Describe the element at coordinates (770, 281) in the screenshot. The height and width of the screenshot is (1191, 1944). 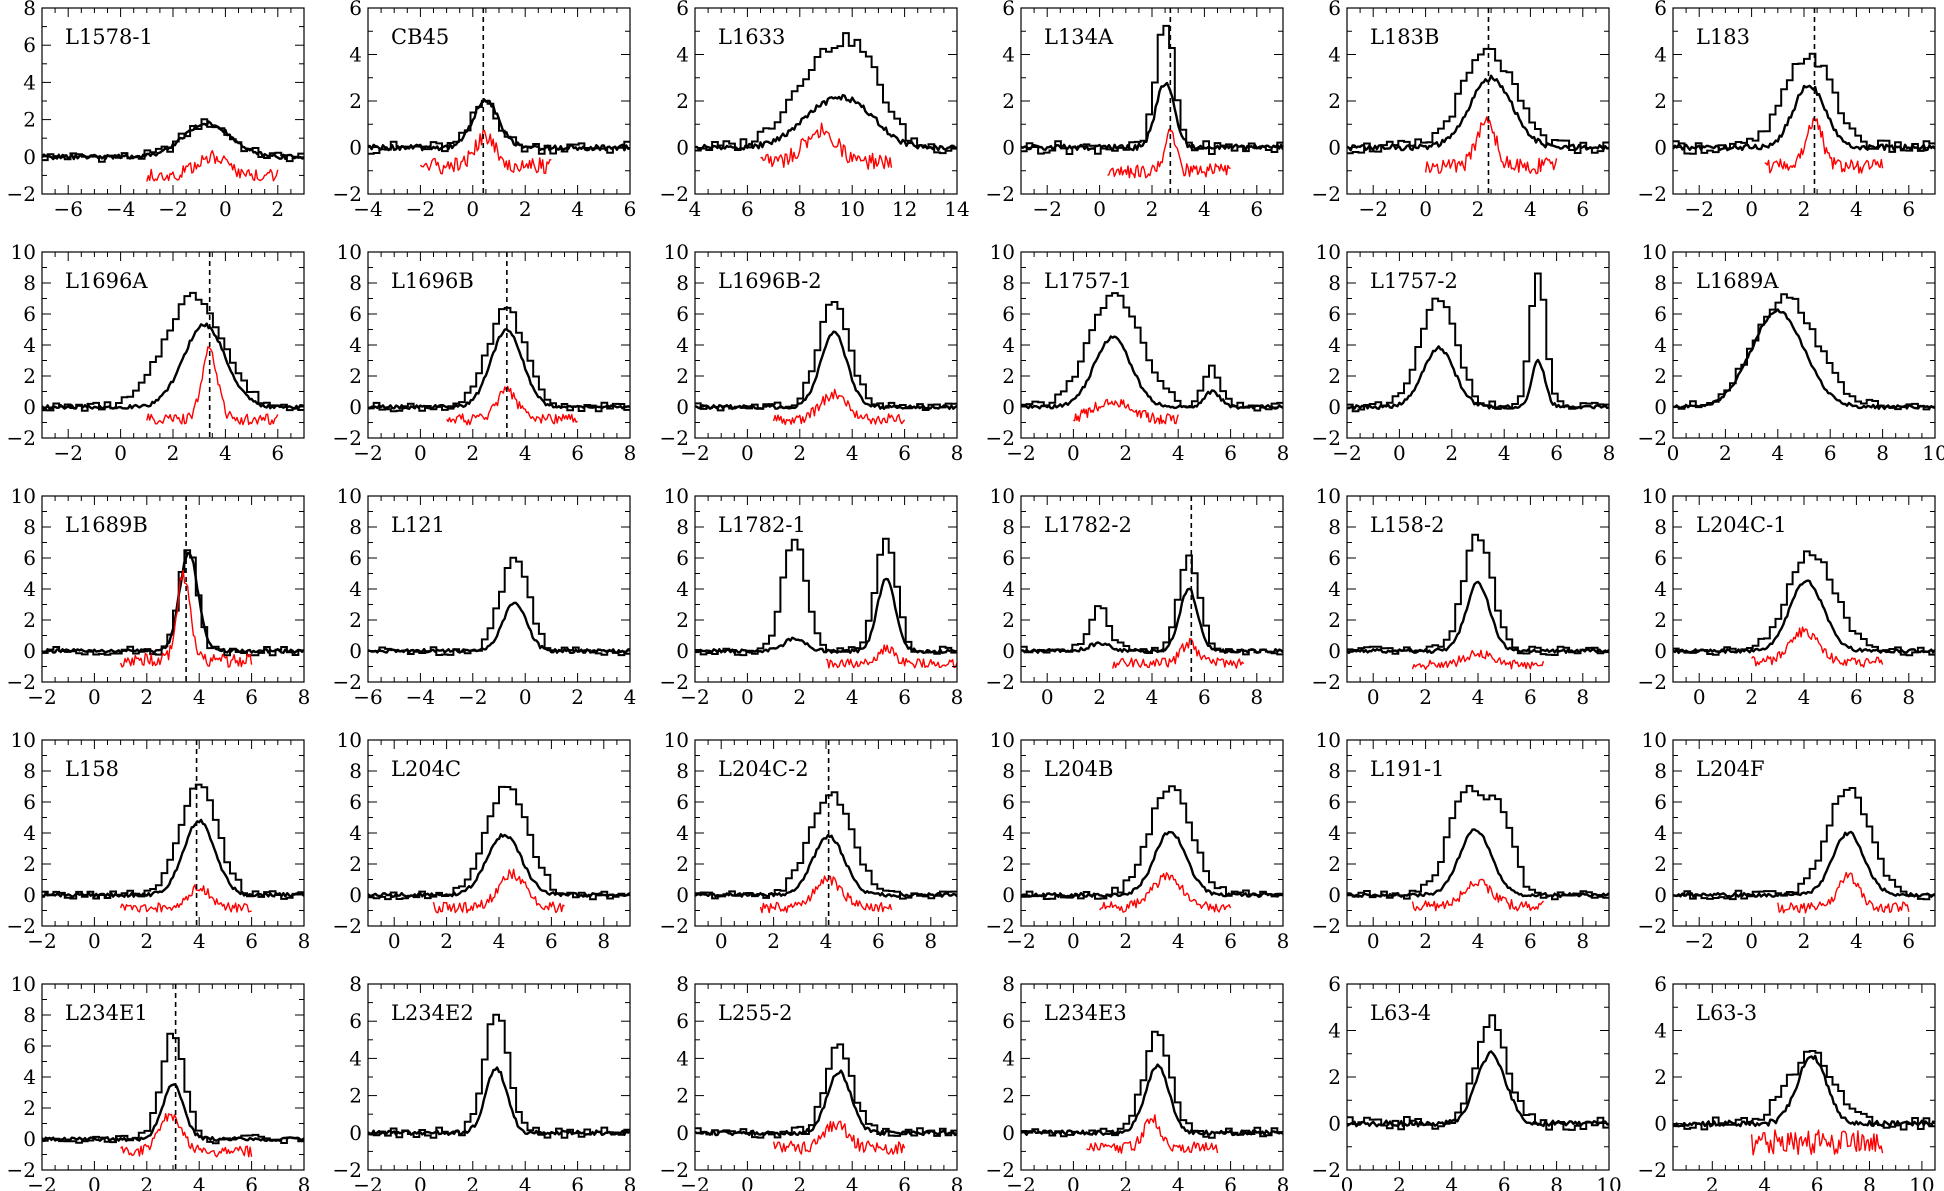
I see `panel-title: L1696B-2` at that location.